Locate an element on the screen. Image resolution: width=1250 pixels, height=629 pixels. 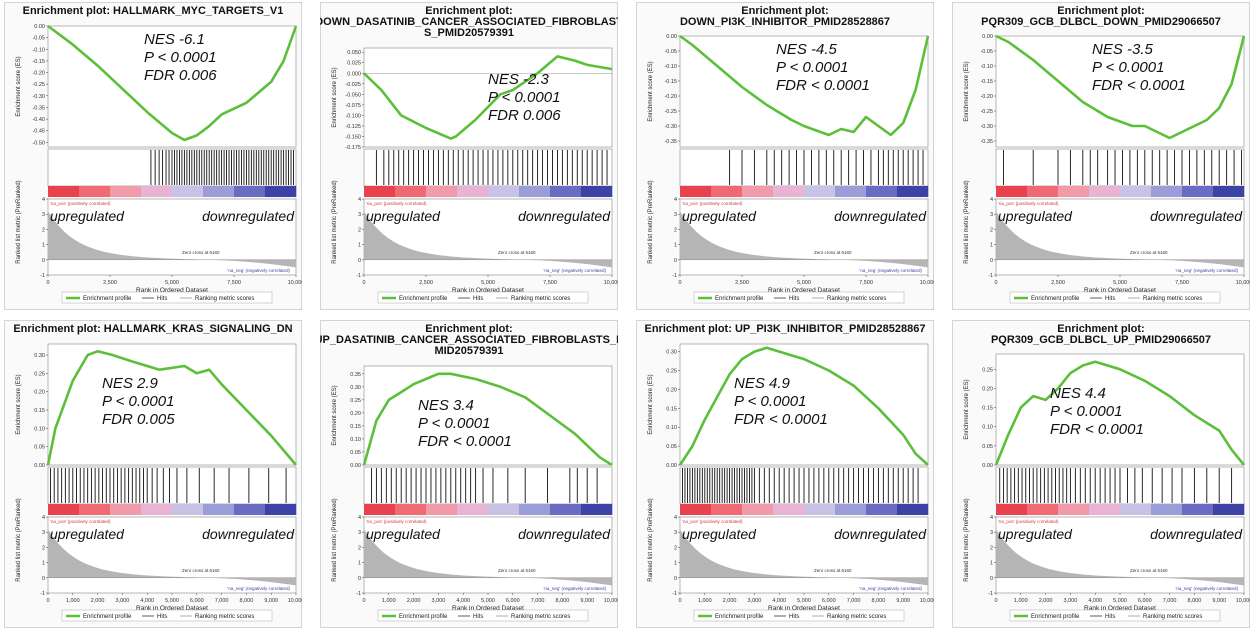
neg-correlated-label: 'na_neg' (negatively correlated) is located at coordinates (574, 270).